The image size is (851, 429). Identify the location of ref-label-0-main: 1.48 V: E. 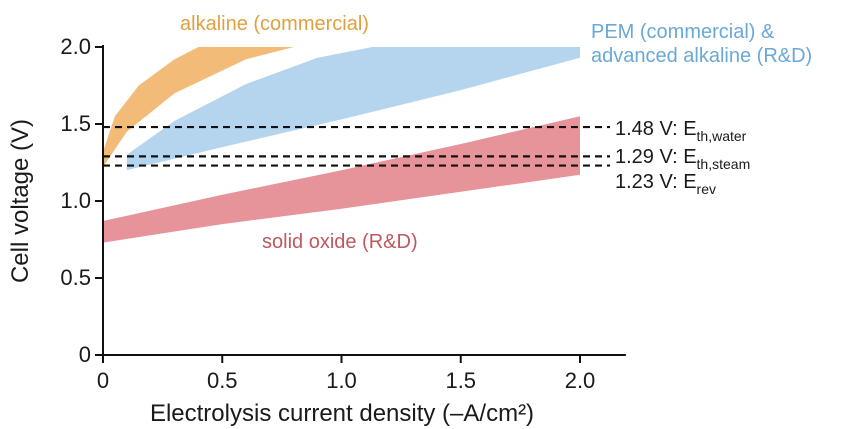
(656, 129).